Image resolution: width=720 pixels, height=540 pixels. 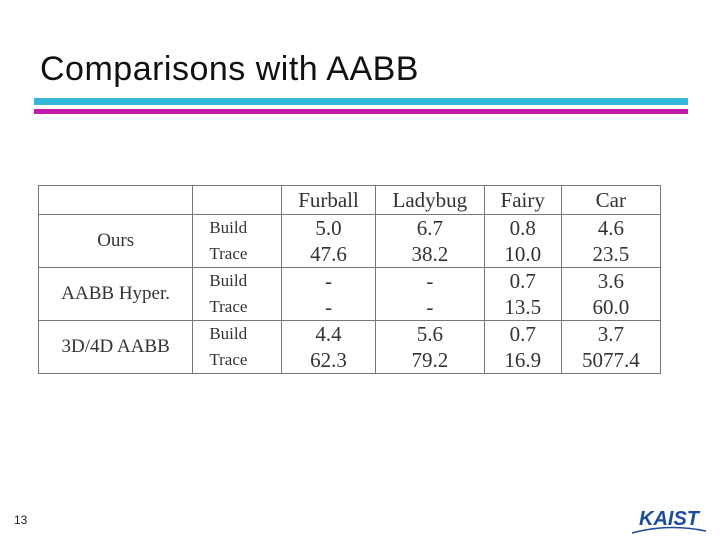 What do you see at coordinates (361, 111) in the screenshot?
I see `title-underline-magenta` at bounding box center [361, 111].